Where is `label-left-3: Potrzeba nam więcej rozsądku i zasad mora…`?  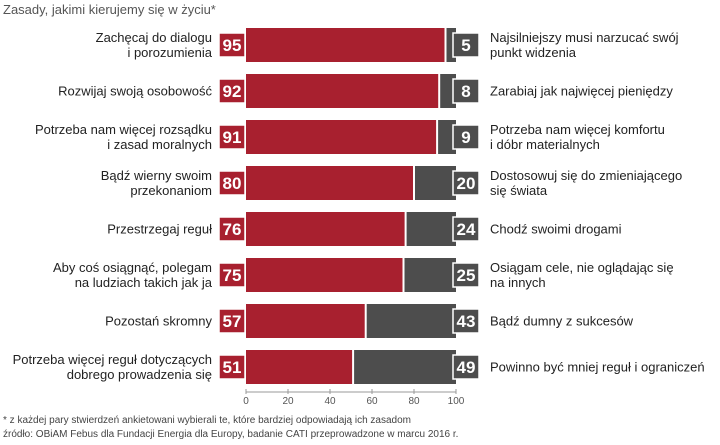
label-left-3: Potrzeba nam więcej rozsądku i zasad mora… is located at coordinates (123, 137).